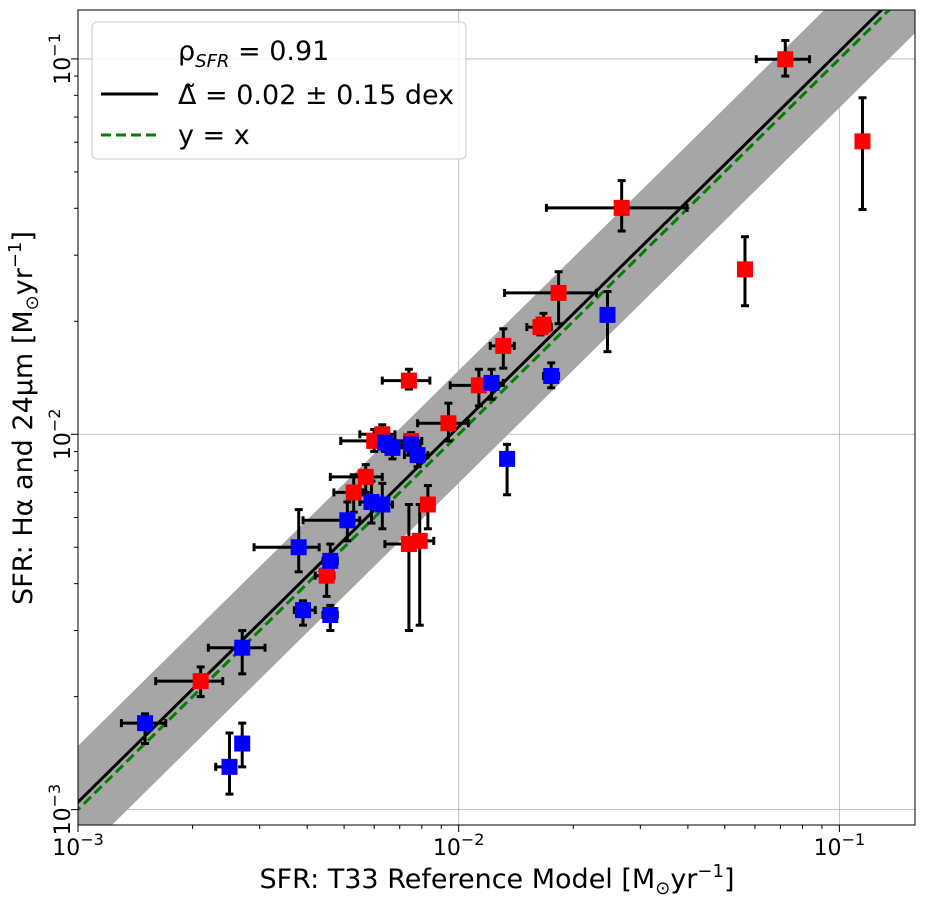 This screenshot has height=903, width=925. Describe the element at coordinates (60, 810) in the screenshot. I see `y-tick-label-0: 10−3` at that location.